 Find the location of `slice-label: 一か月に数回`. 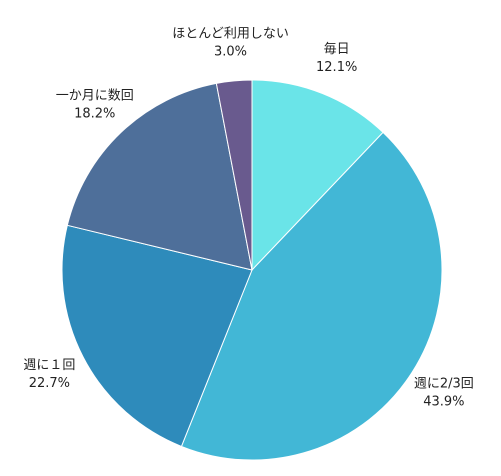

slice-label: 一か月に数回 is located at coordinates (95, 95).